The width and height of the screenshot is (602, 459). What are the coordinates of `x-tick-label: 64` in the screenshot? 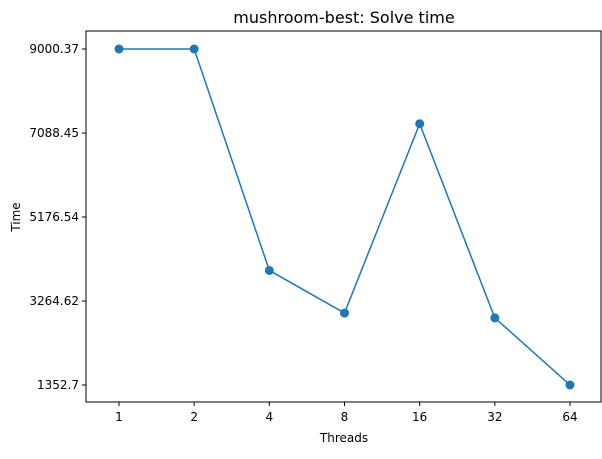 It's located at (569, 417).